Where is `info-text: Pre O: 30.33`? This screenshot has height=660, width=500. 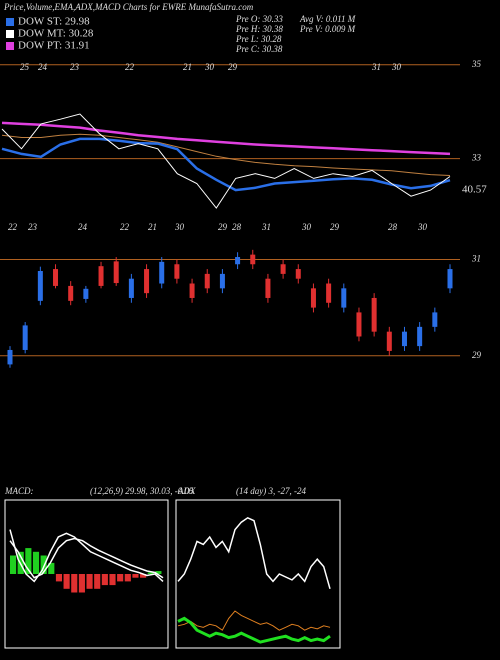 info-text: Pre O: 30.33 is located at coordinates (259, 19).